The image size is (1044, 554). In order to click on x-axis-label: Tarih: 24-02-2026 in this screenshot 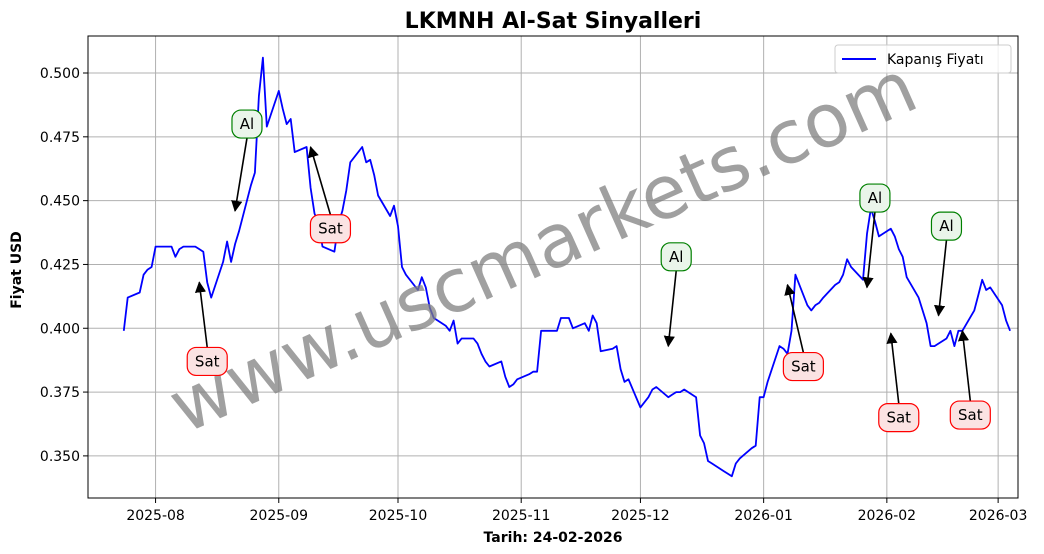, I will do `click(553, 538)`.